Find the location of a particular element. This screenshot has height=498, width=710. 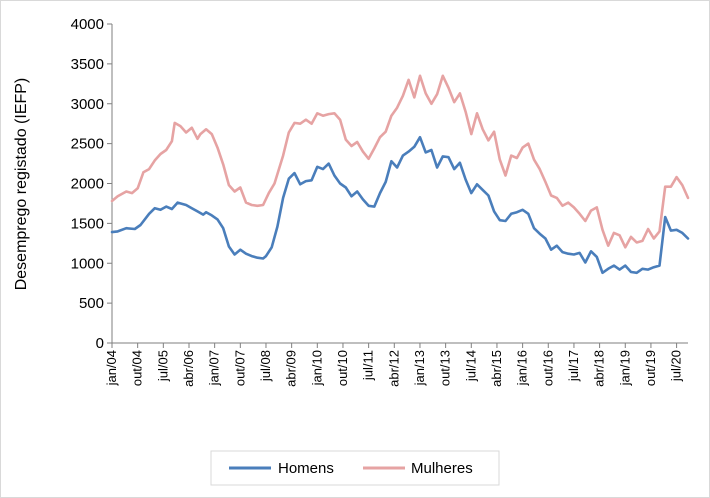

x-tick-label: out/07 is located at coordinates (239, 368).